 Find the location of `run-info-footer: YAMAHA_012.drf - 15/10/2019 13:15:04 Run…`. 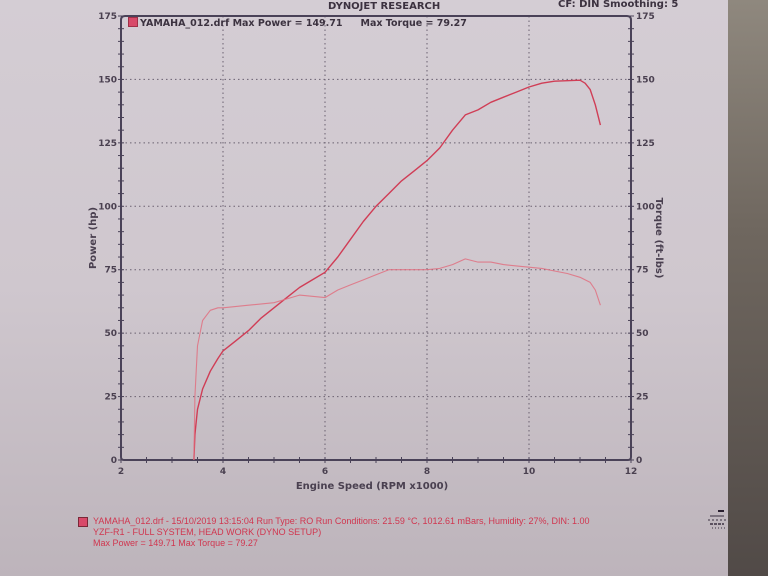

run-info-footer: YAMAHA_012.drf - 15/10/2019 13:15:04 Run… is located at coordinates (334, 532).